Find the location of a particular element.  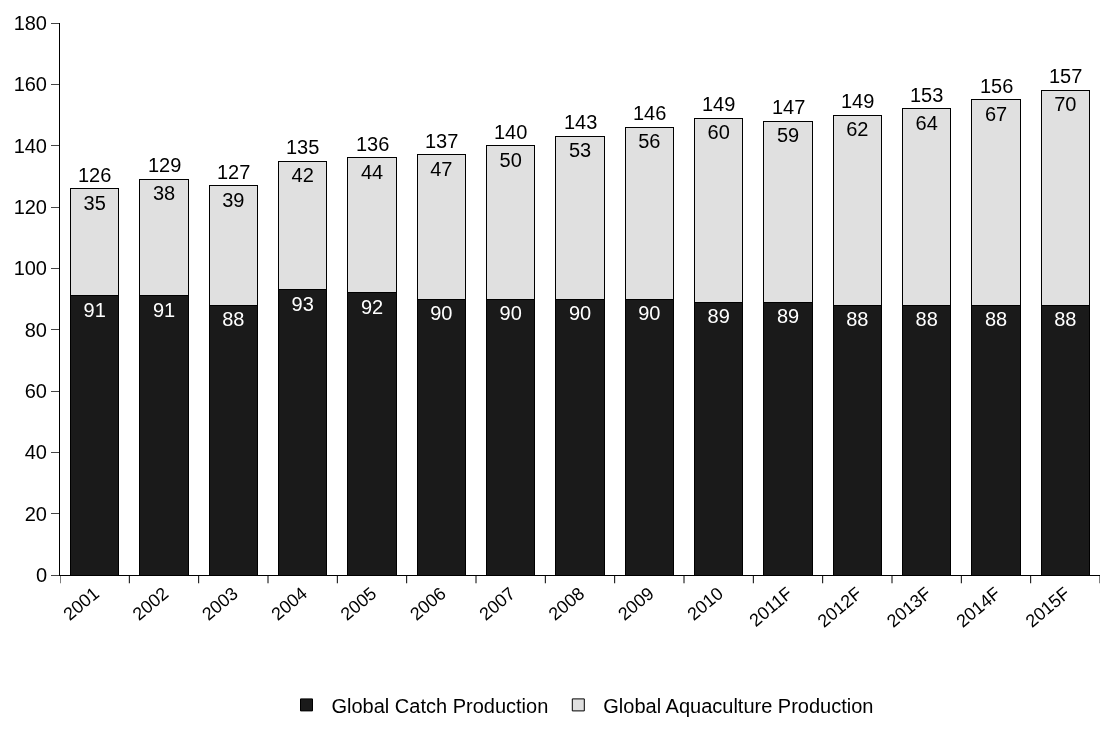

data-label: 60 is located at coordinates (718, 132).